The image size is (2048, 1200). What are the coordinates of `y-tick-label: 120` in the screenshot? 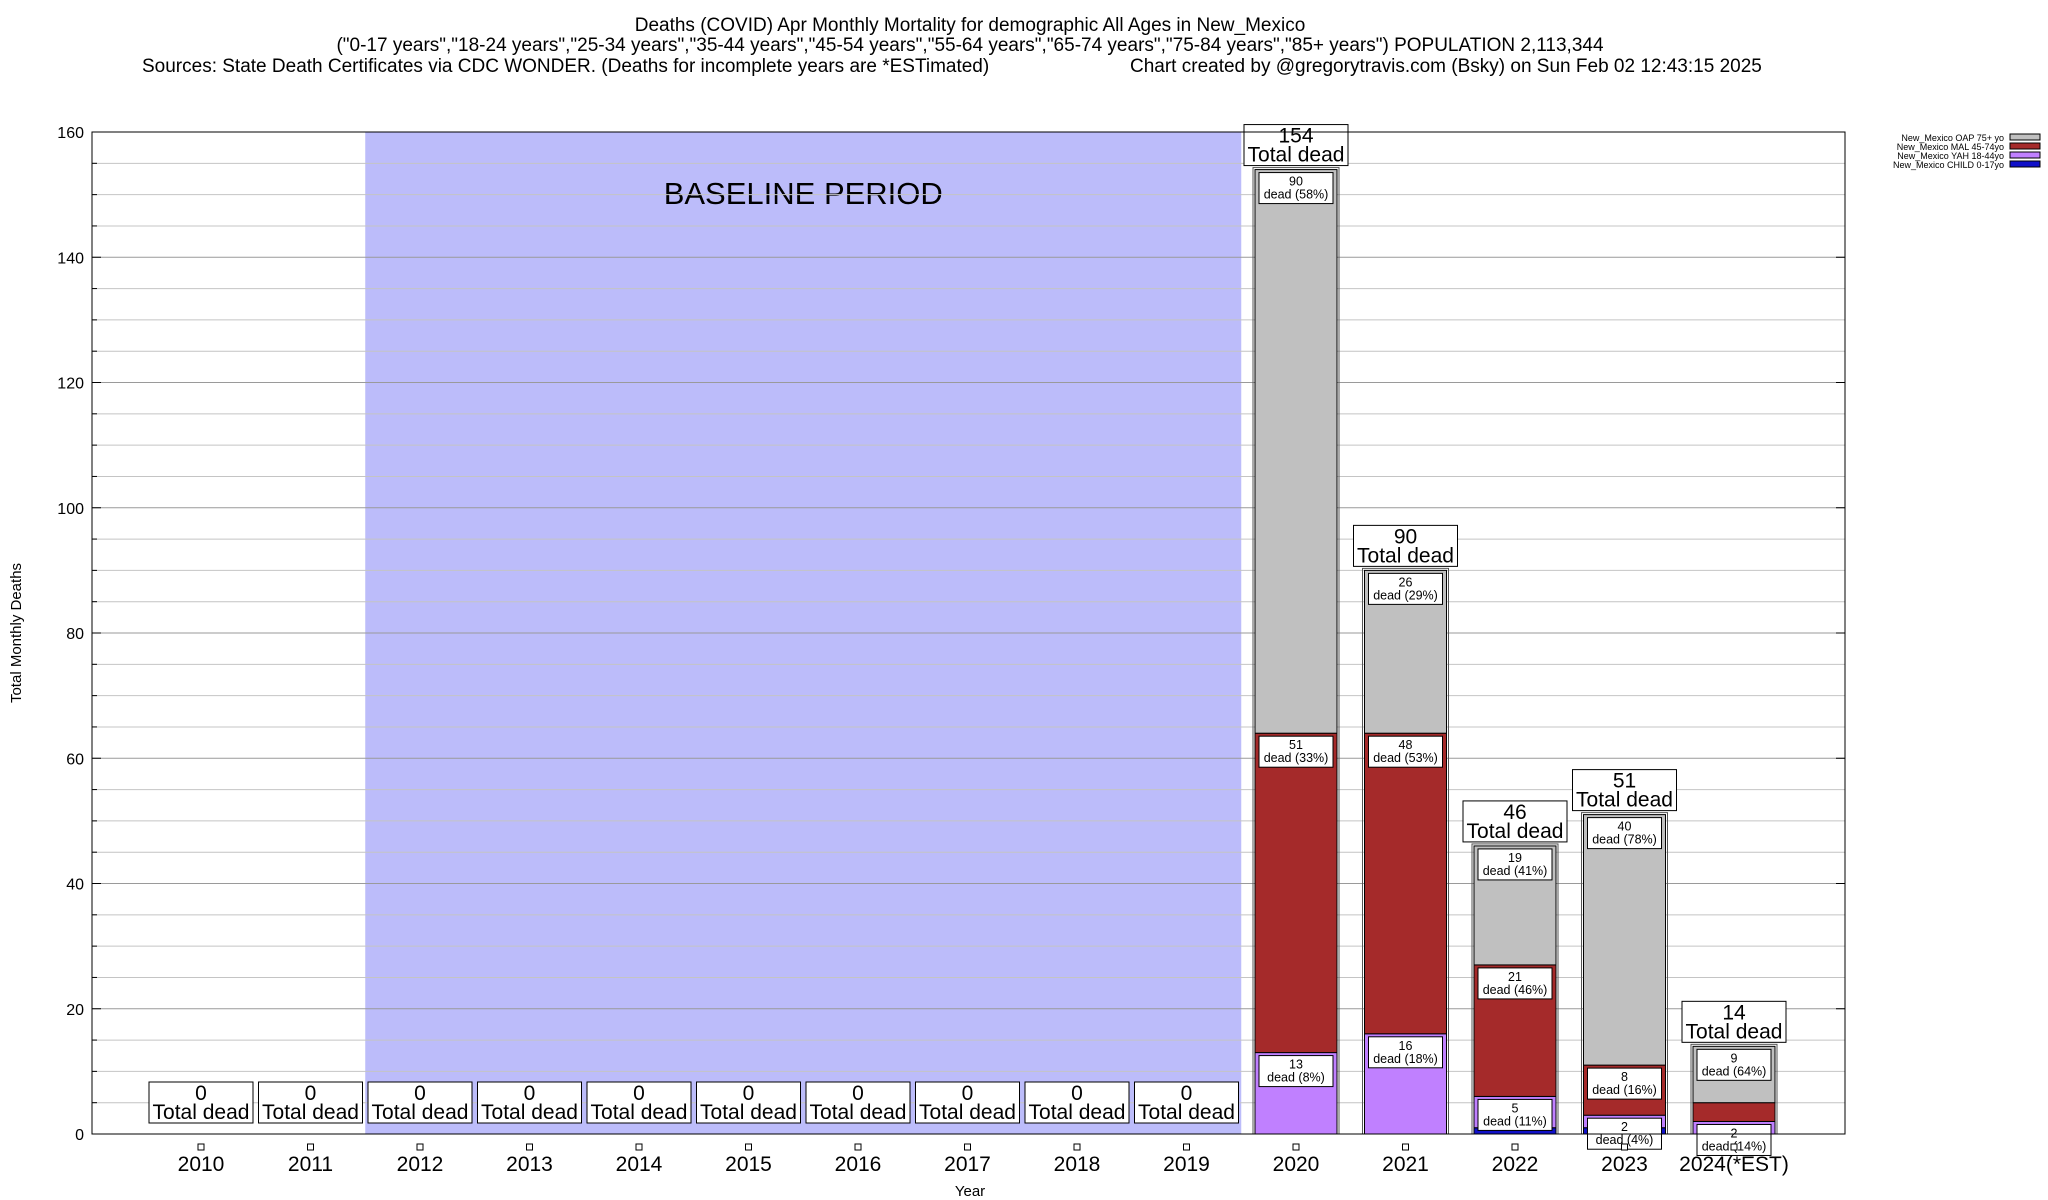 It's located at (70, 384).